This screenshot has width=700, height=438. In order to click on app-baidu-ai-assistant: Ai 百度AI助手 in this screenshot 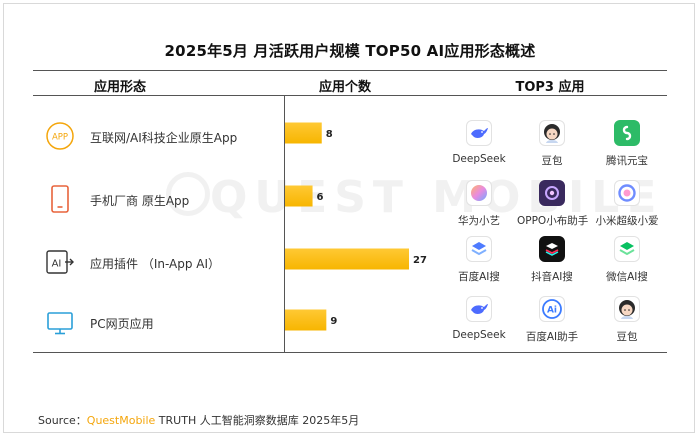, I will do `click(552, 320)`.